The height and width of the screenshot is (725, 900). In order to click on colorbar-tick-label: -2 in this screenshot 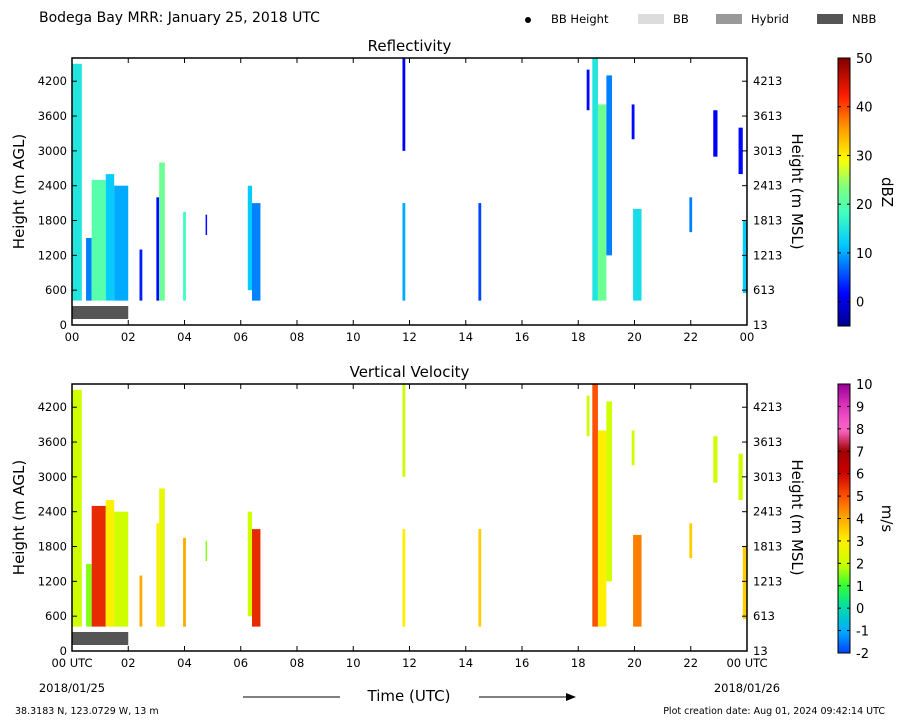, I will do `click(862, 654)`.